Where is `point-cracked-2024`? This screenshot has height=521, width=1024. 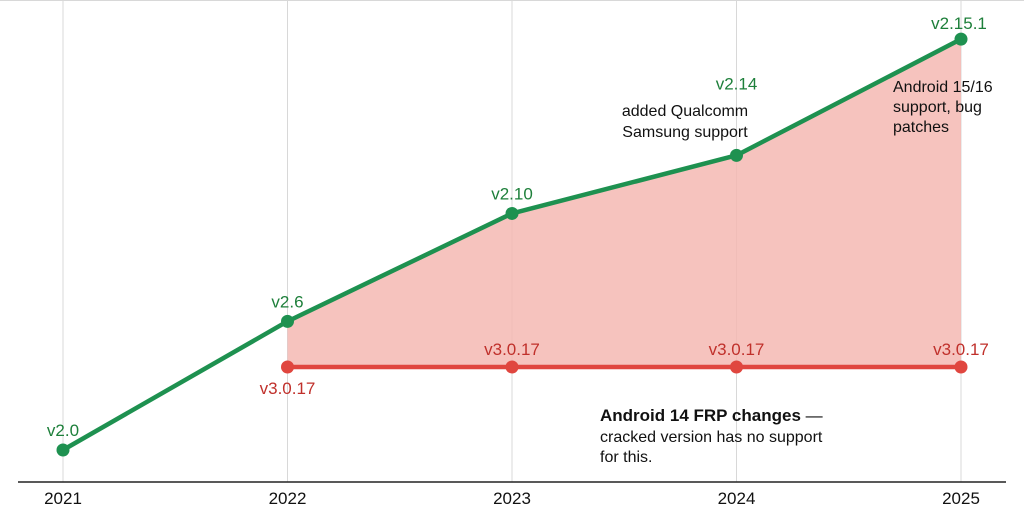 point-cracked-2024 is located at coordinates (736, 367).